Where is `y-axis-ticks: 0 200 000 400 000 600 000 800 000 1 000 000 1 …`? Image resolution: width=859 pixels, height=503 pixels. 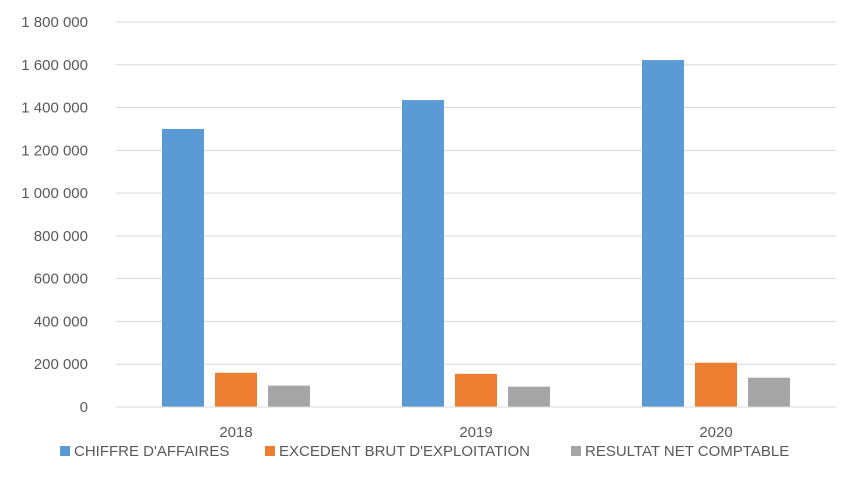
y-axis-ticks: 0 200 000 400 000 600 000 800 000 1 000 000 1 … is located at coordinates (54, 215).